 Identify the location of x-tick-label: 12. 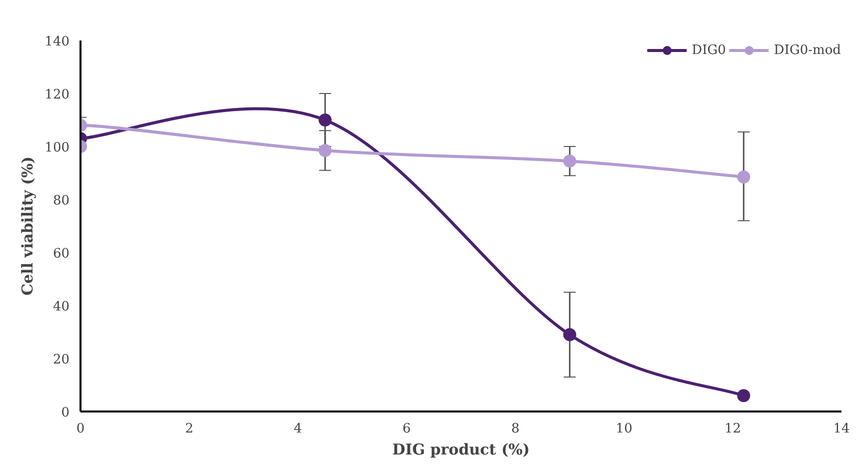
(733, 429).